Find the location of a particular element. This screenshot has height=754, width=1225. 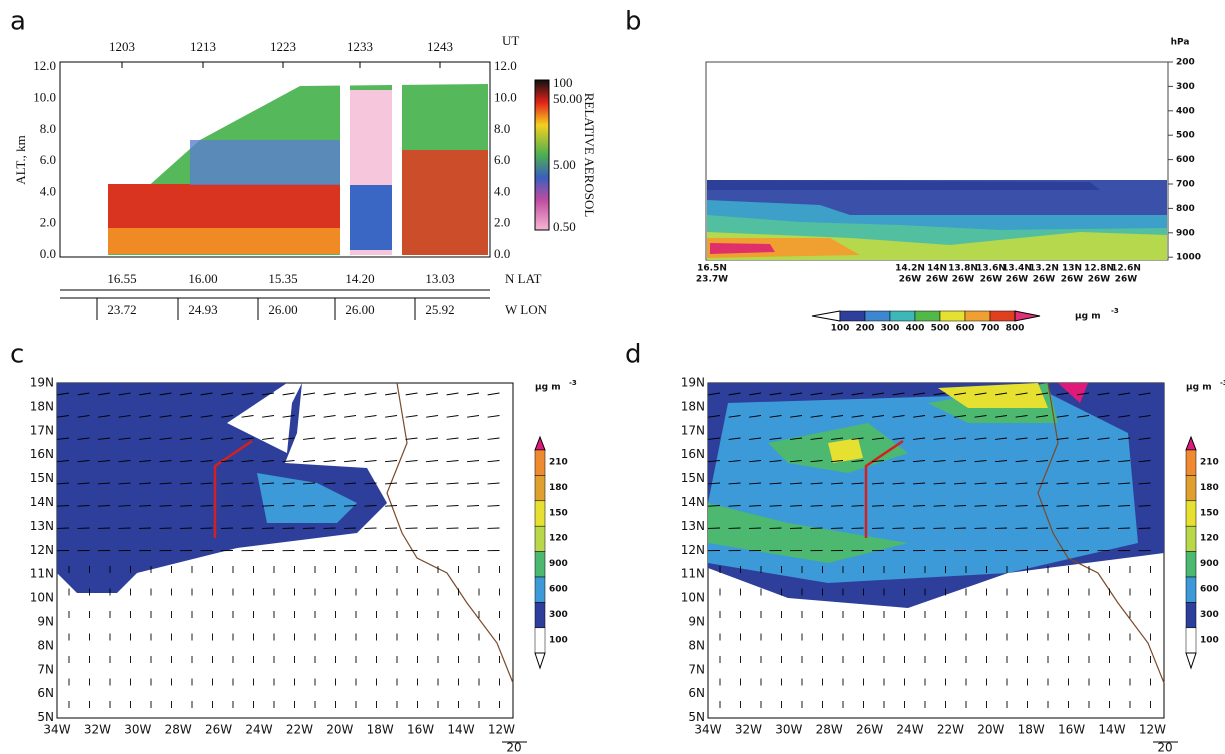

y-tick-label: 4.0 is located at coordinates (48, 190).